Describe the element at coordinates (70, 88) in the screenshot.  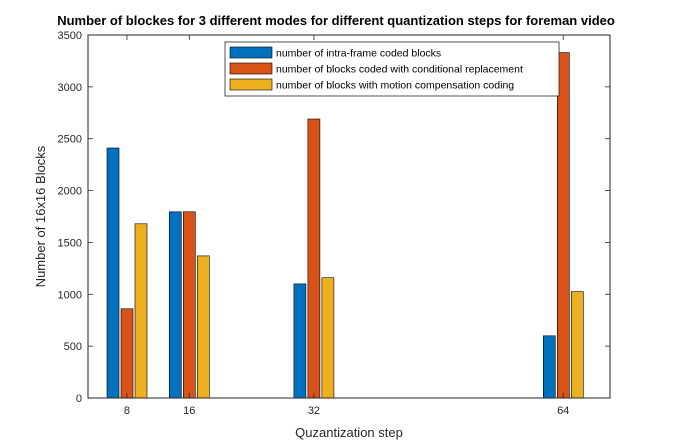
I see `y-tick-label: 3000` at that location.